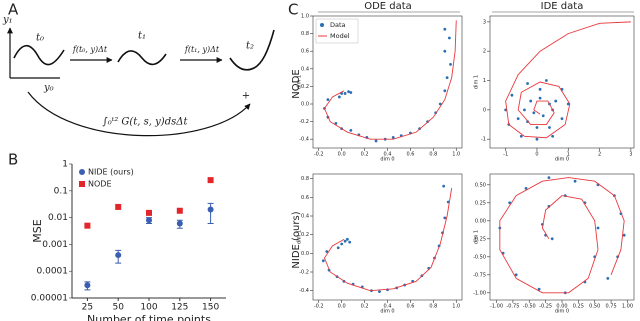 The image size is (640, 321). What do you see at coordinates (512, 307) in the screenshot?
I see `x-tick-label: -0.75` at bounding box center [512, 307].